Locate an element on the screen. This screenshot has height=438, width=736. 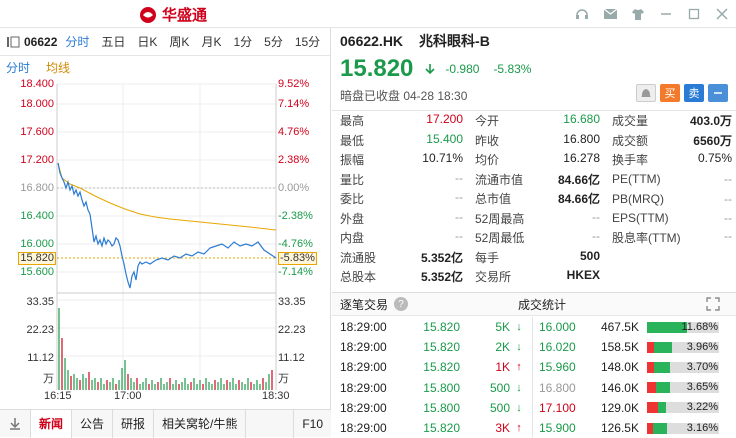
download-button is located at coordinates (15, 423).